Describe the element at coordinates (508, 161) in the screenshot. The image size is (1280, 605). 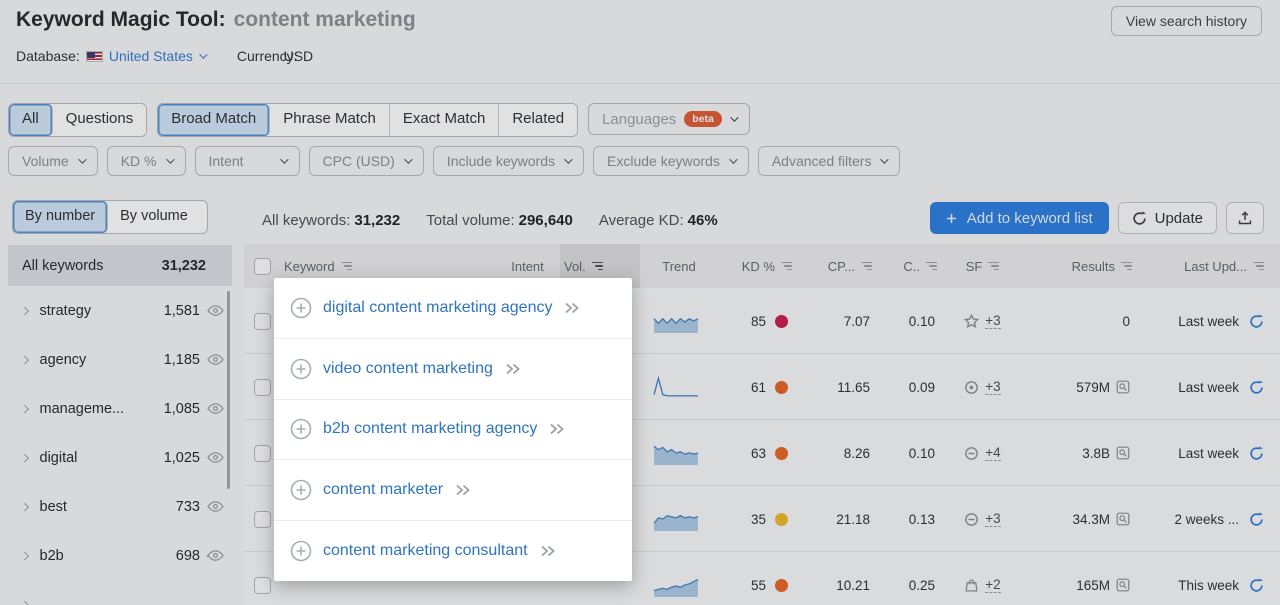
I see `filter-include-keywords: Include keywords` at that location.